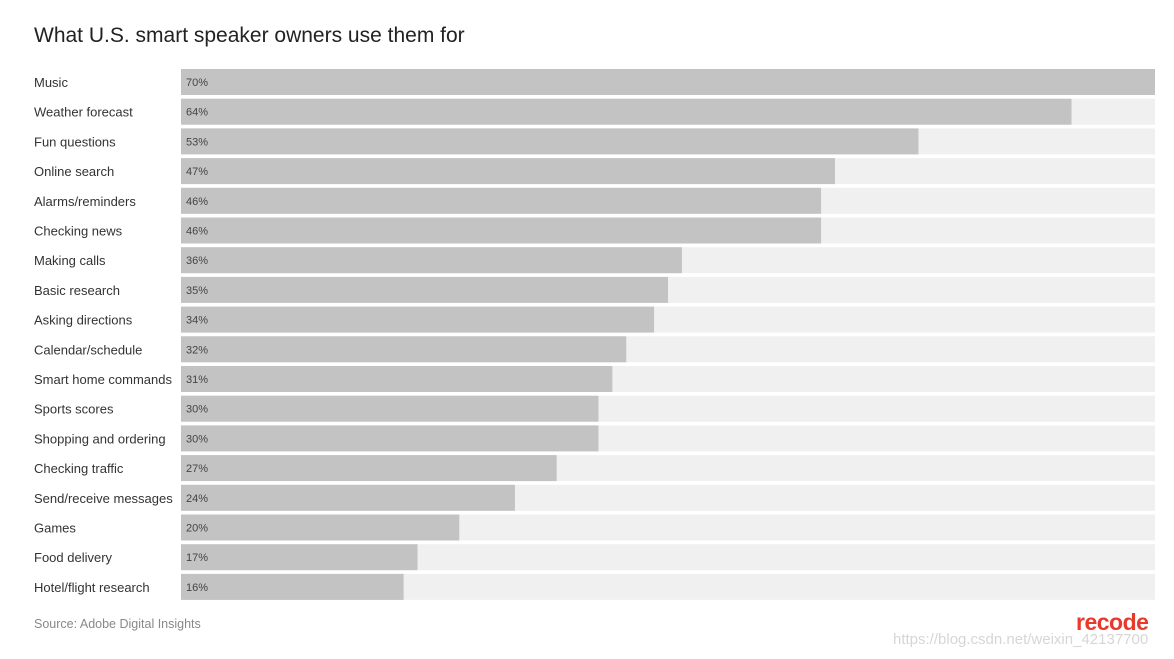 The height and width of the screenshot is (659, 1174). Describe the element at coordinates (117, 624) in the screenshot. I see `source-note: Source: Adobe Digital Insights` at that location.